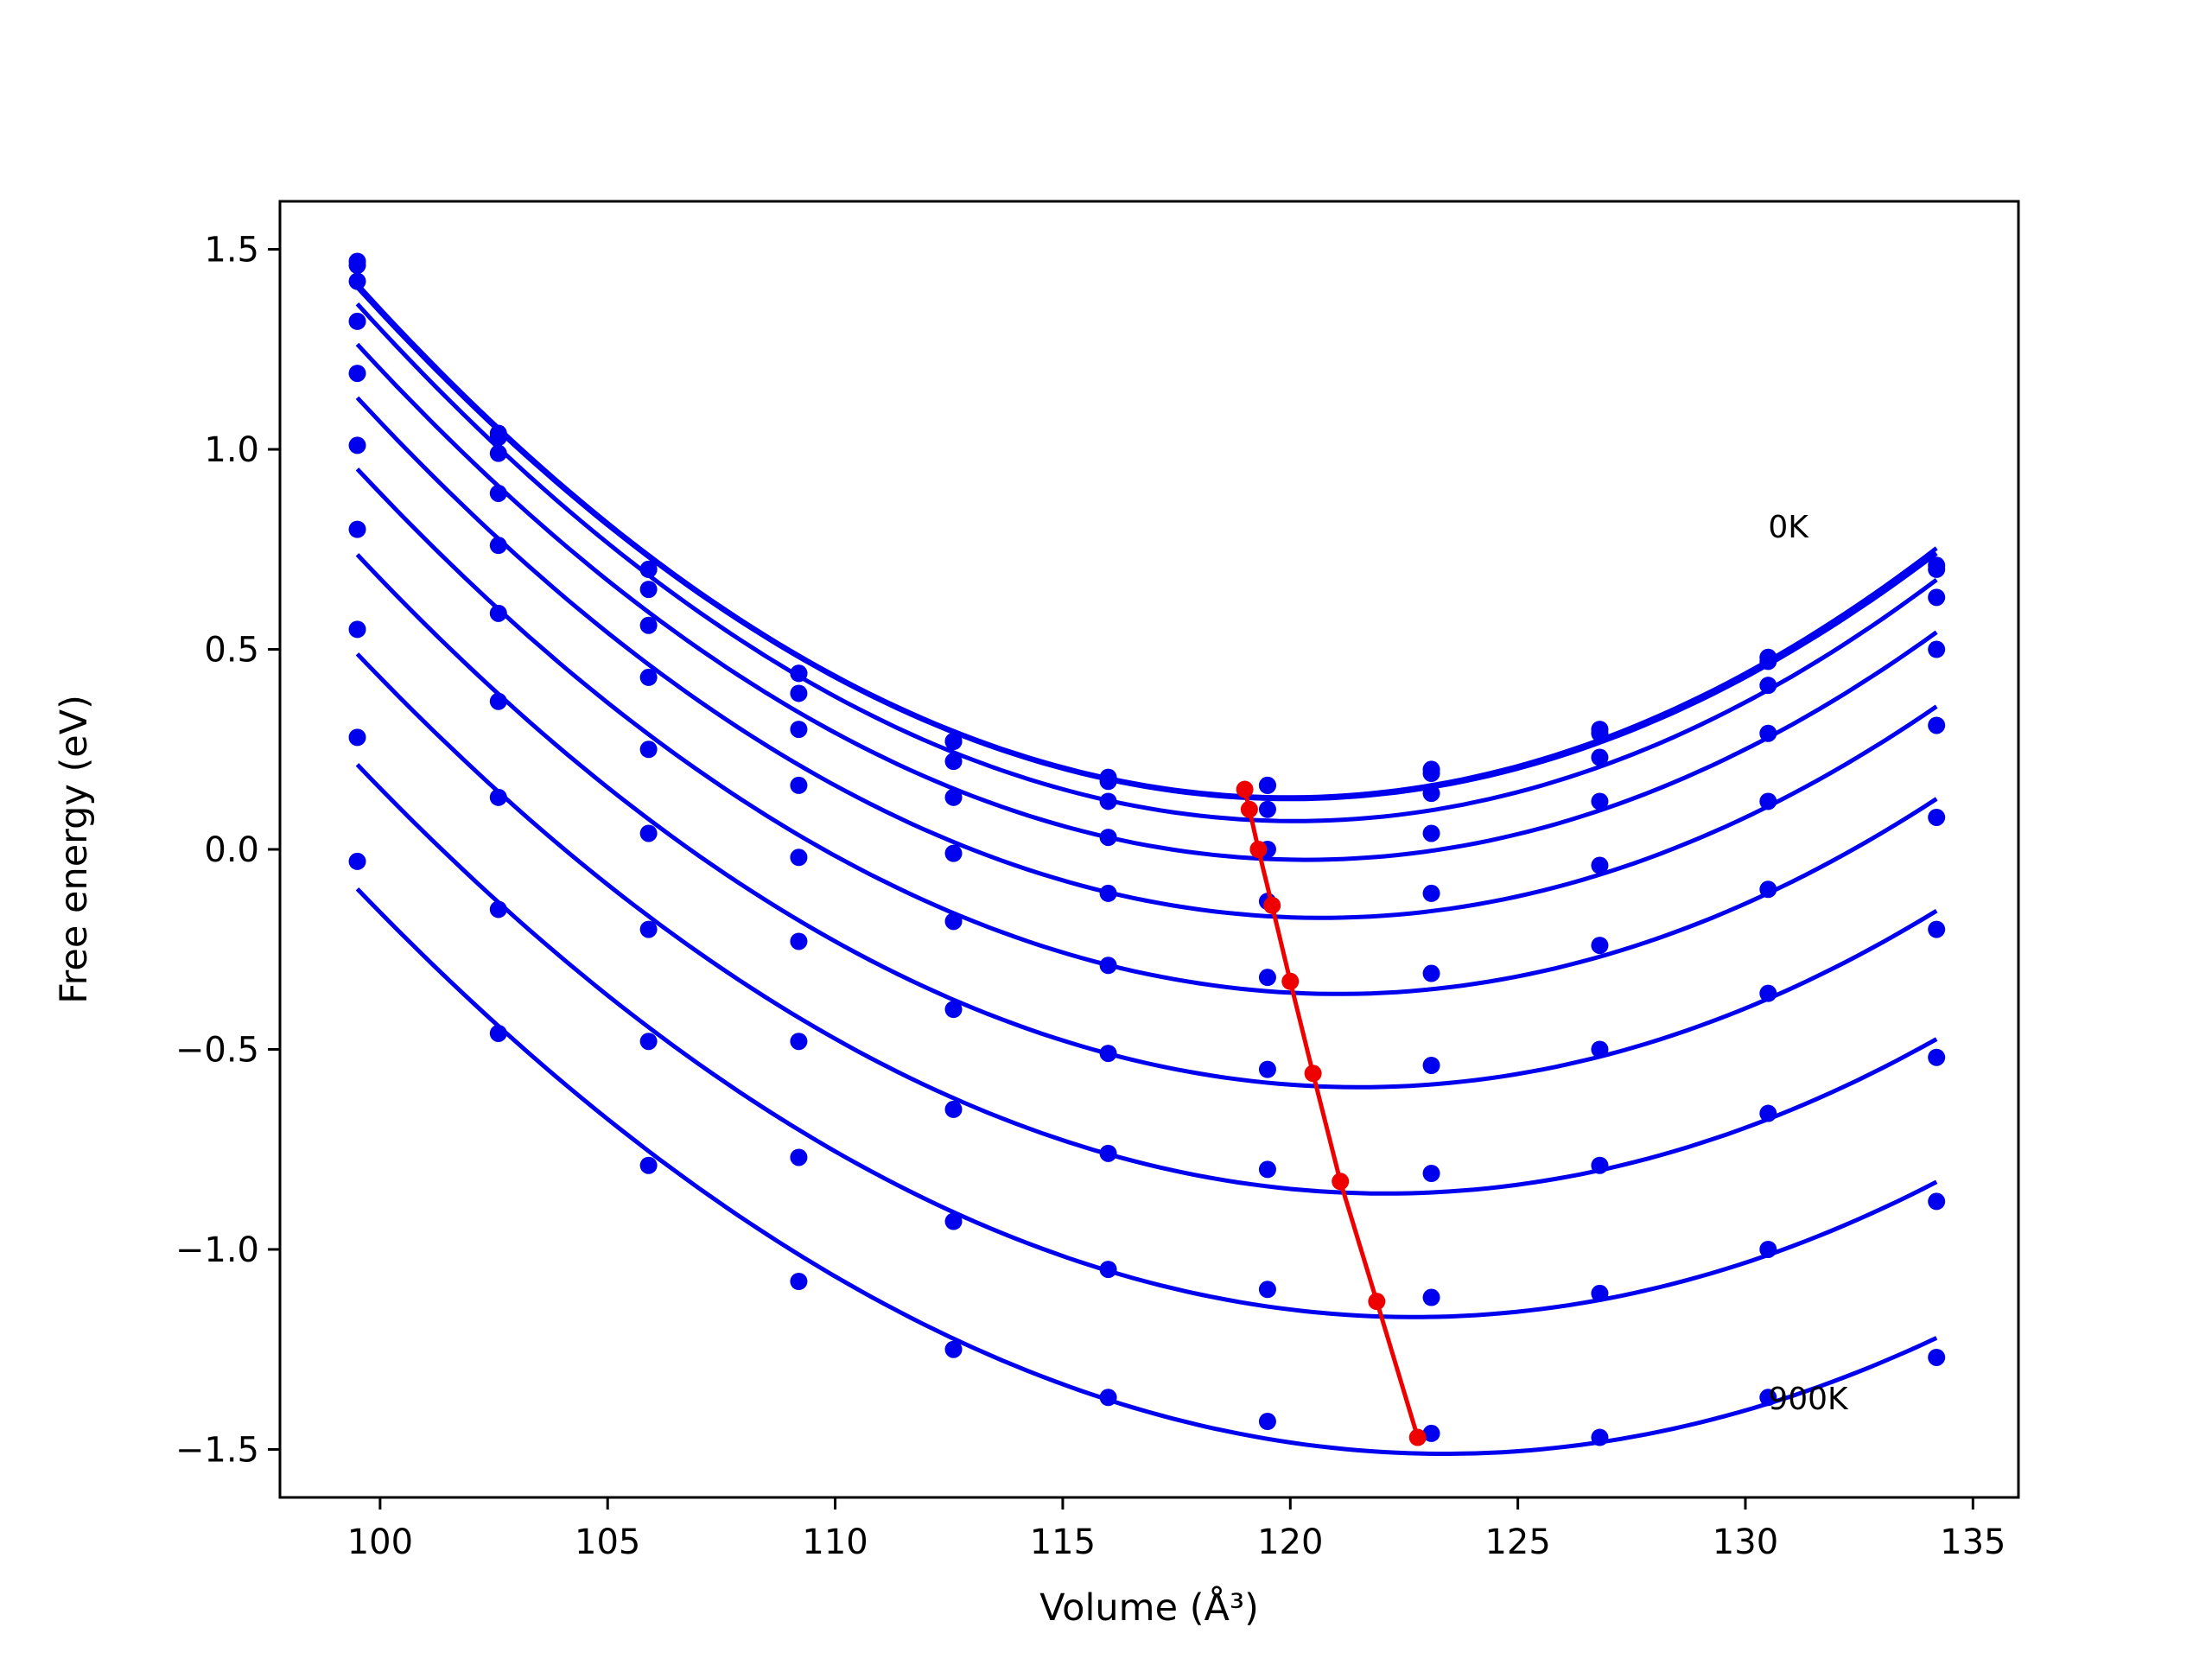 This screenshot has width=2212, height=1659. What do you see at coordinates (232, 250) in the screenshot?
I see `y-tick-label: 1.5` at bounding box center [232, 250].